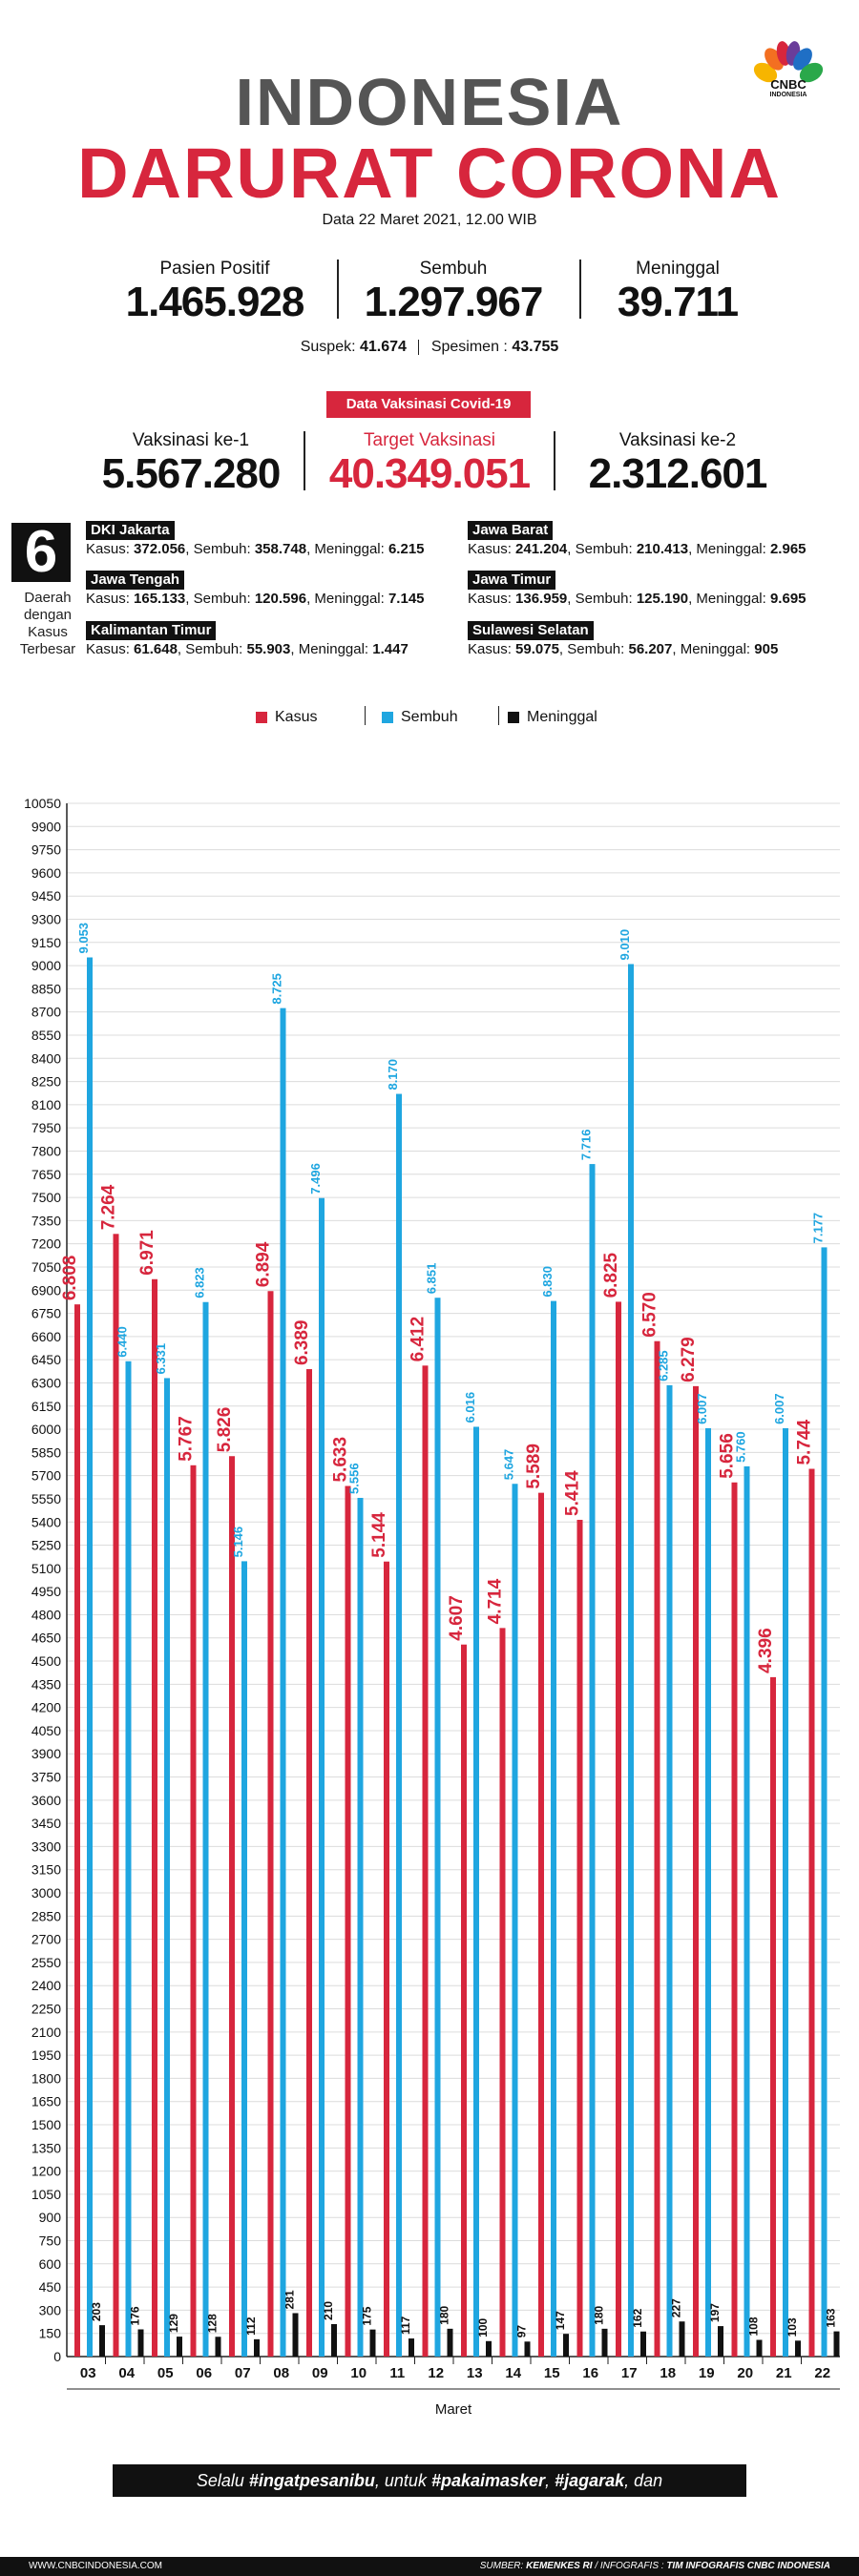 The image size is (859, 2576). I want to click on data-label-kasus: 5.826, so click(225, 1430).